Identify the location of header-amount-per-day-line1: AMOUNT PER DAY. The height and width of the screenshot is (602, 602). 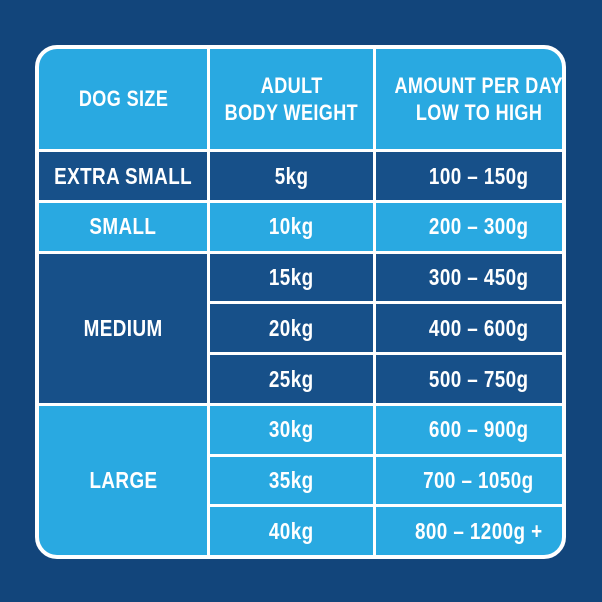
(478, 85).